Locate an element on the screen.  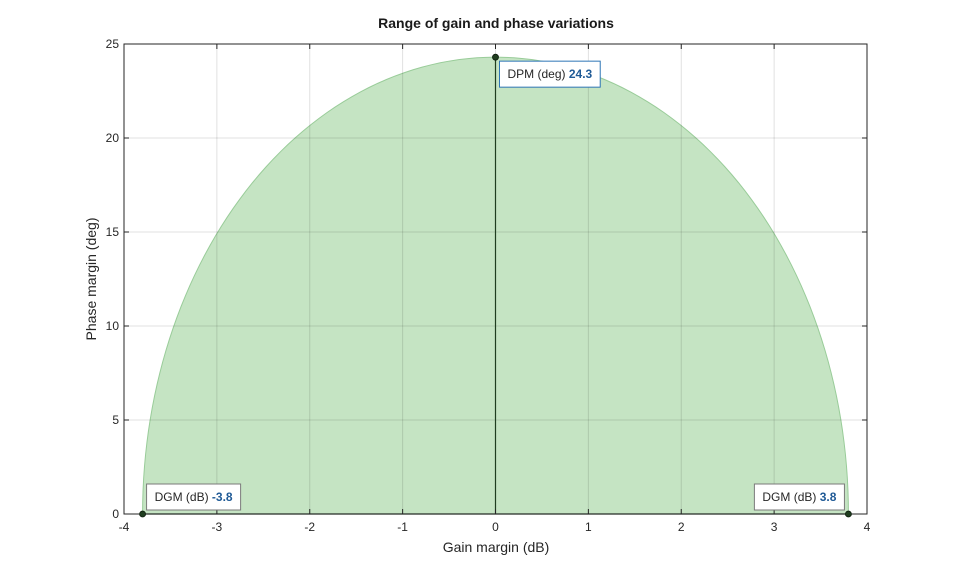
x-tick-label: -2 is located at coordinates (309, 527).